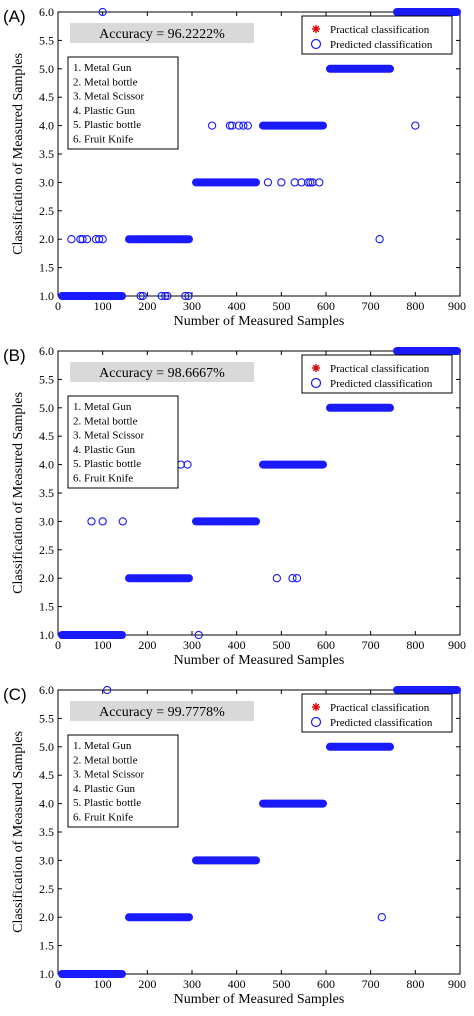 The width and height of the screenshot is (474, 1016). What do you see at coordinates (58, 306) in the screenshot?
I see `x-tick-label: 0` at bounding box center [58, 306].